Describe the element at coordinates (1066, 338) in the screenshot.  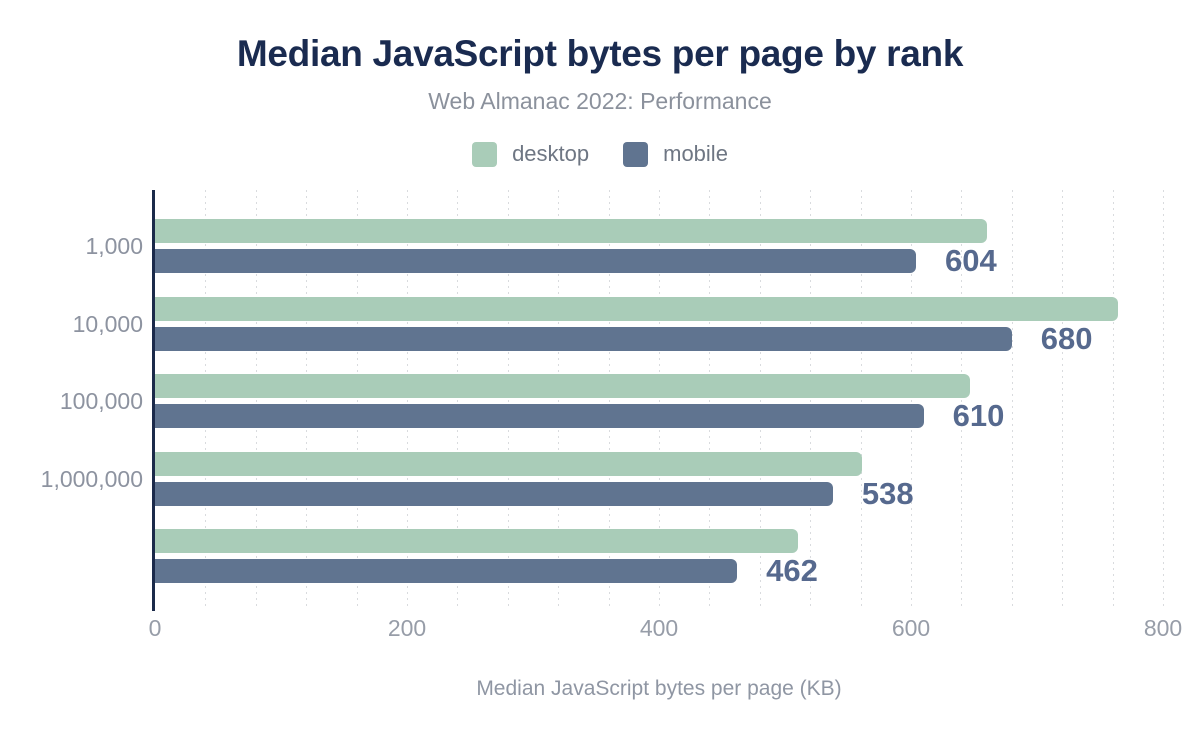
I see `bar-value-label: 680` at that location.